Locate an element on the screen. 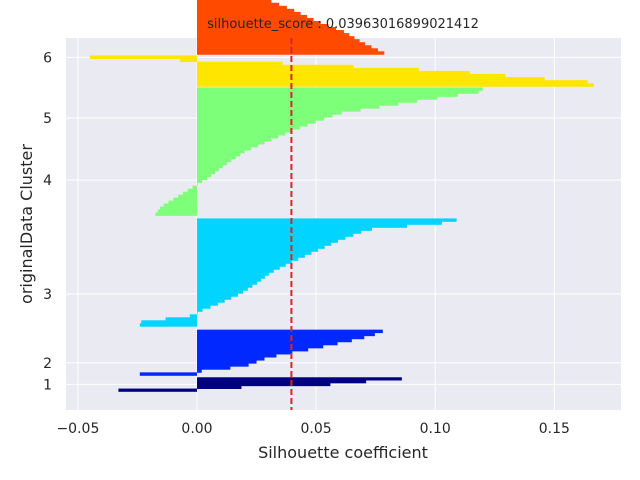 The height and width of the screenshot is (480, 640). x-tick-labels: −0.05 0.00 0.05 0.10 0.15 is located at coordinates (312, 429).